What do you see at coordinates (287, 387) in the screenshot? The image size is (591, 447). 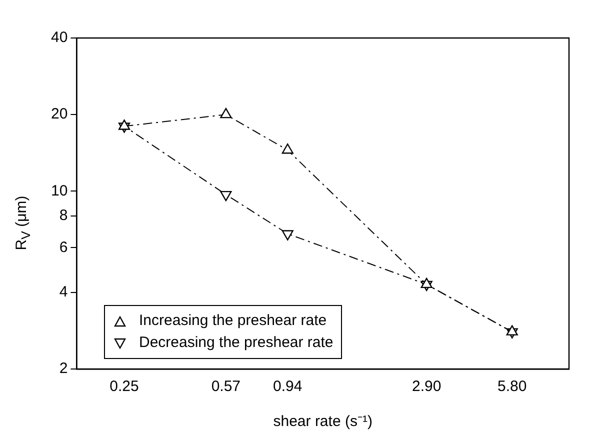 I see `x-tick-label: 0.94` at bounding box center [287, 387].